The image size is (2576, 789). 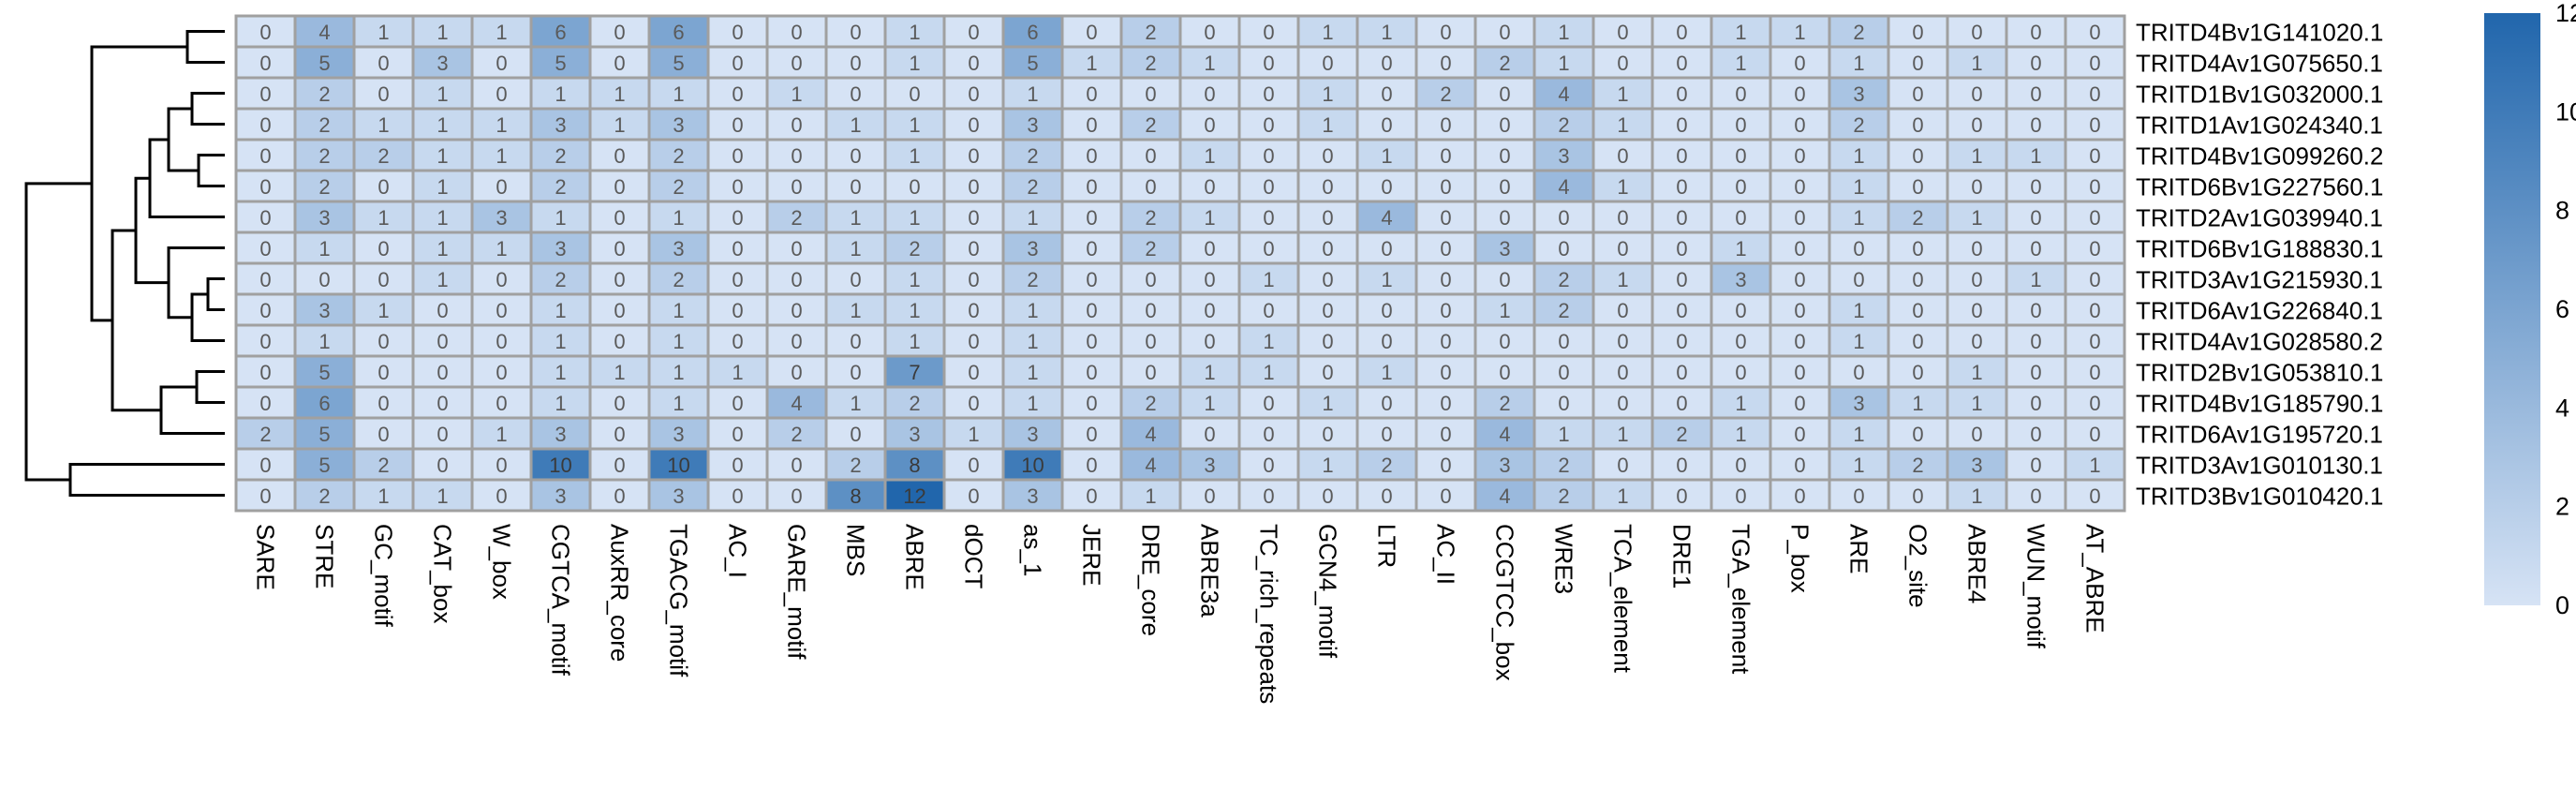 I want to click on dendrogram-branch, so click(x=192, y=410).